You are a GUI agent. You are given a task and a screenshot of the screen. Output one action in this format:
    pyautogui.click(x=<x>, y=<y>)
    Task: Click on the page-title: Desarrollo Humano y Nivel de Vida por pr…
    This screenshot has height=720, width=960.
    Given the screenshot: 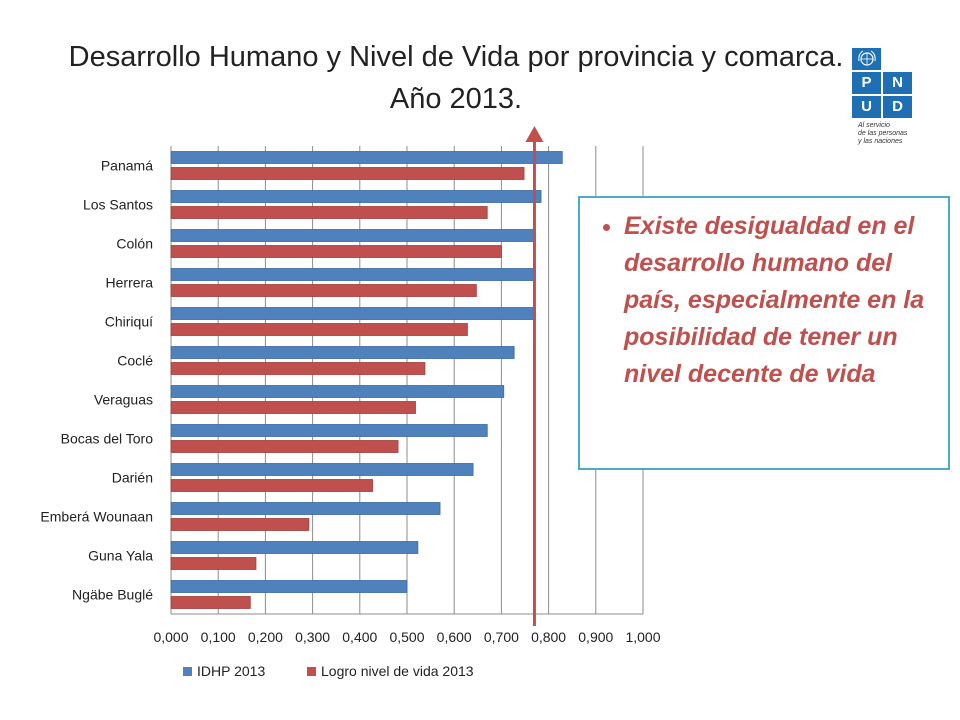 What is the action you would take?
    pyautogui.click(x=456, y=78)
    